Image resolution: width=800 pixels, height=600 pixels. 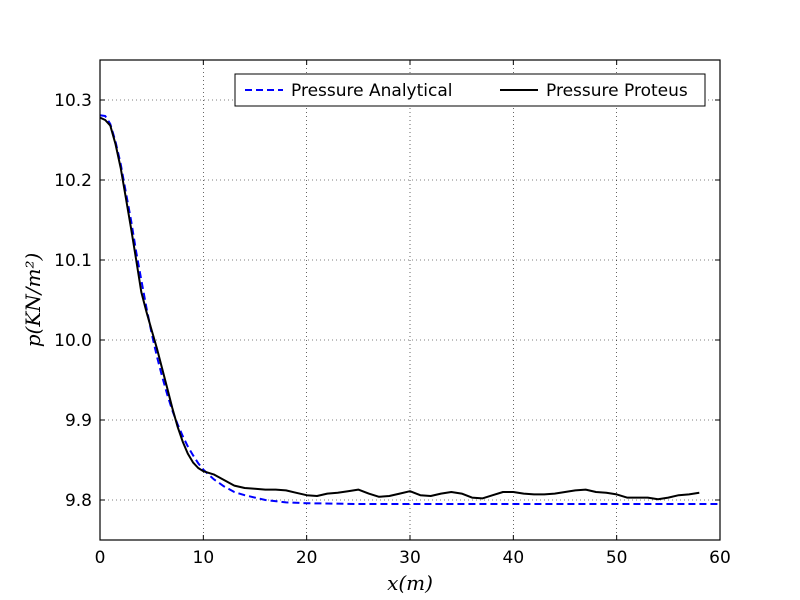 What do you see at coordinates (617, 558) in the screenshot?
I see `x-tick-label: 50` at bounding box center [617, 558].